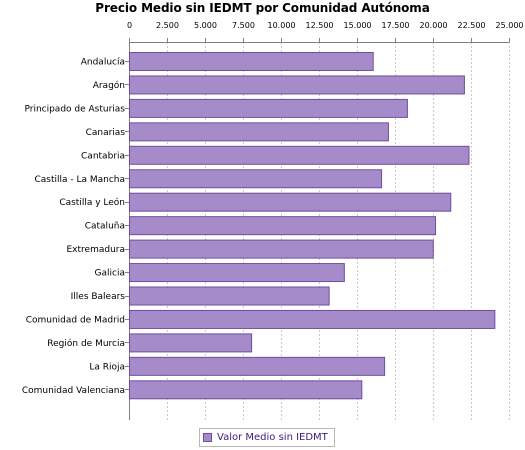 This screenshot has height=450, width=525. What do you see at coordinates (96, 250) in the screenshot?
I see `category-label: Extremadura` at bounding box center [96, 250].